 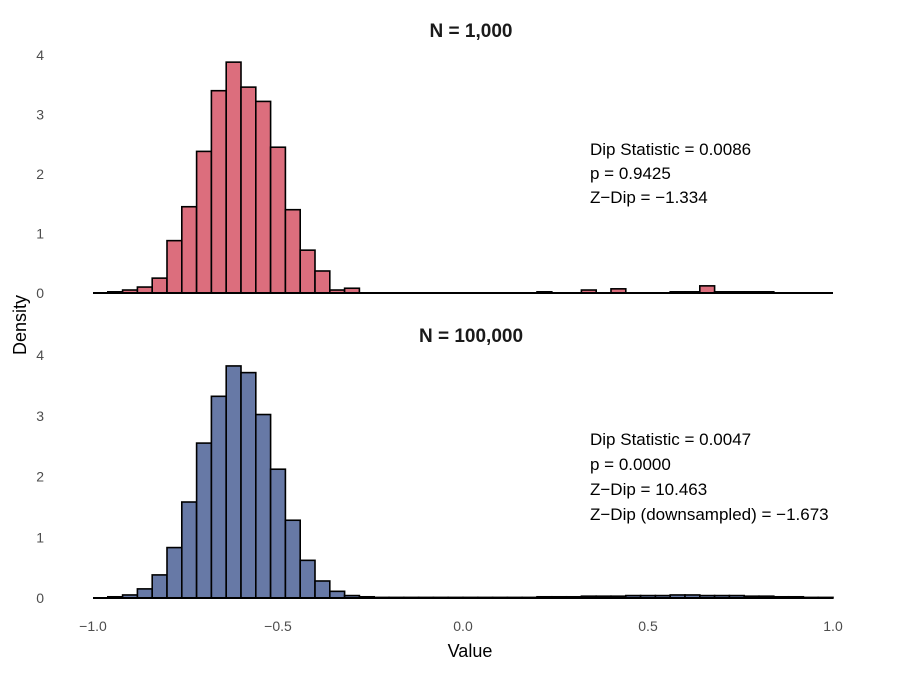 What do you see at coordinates (471, 31) in the screenshot?
I see `panel-title-top: N = 1,000` at bounding box center [471, 31].